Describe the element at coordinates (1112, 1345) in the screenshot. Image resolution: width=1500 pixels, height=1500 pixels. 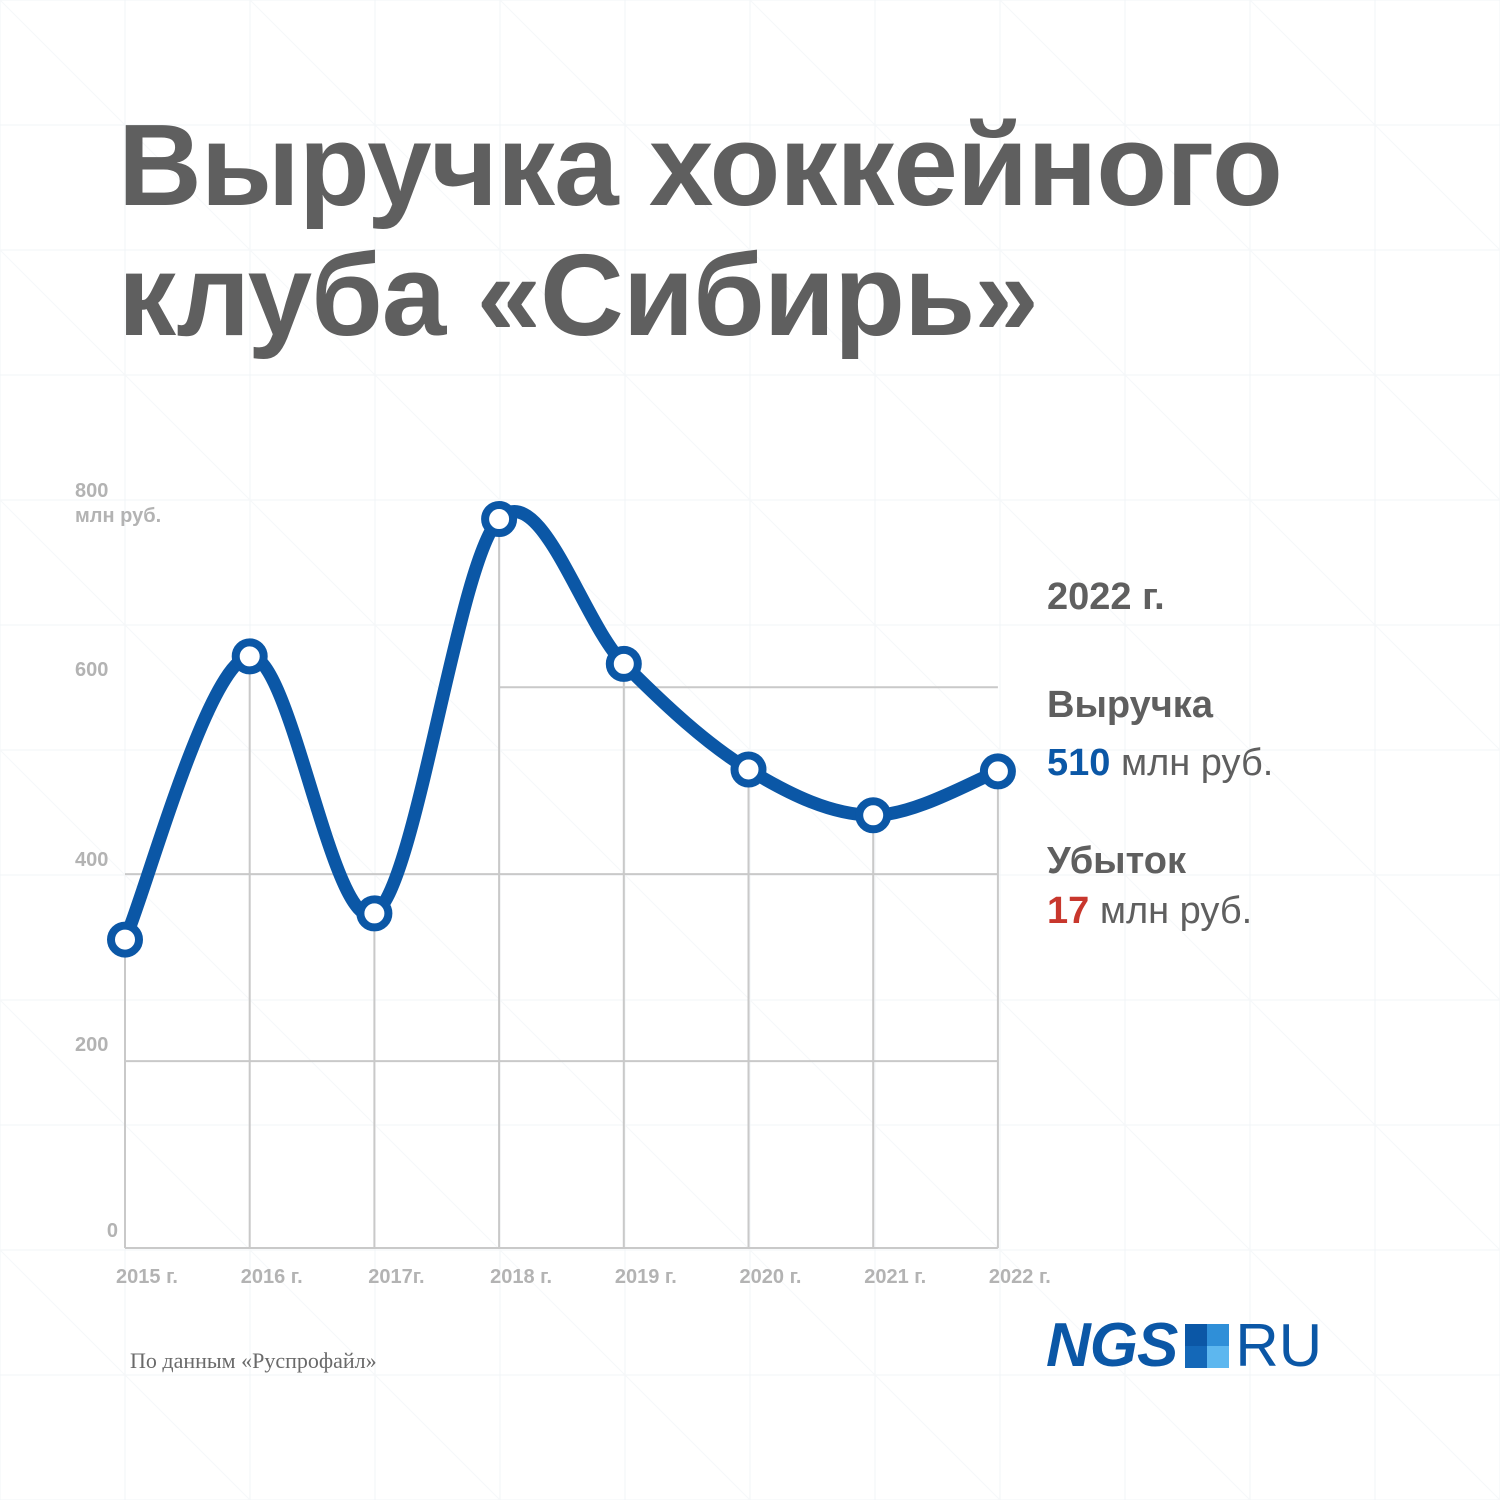
I see `logo-text-ngs: NGS` at that location.